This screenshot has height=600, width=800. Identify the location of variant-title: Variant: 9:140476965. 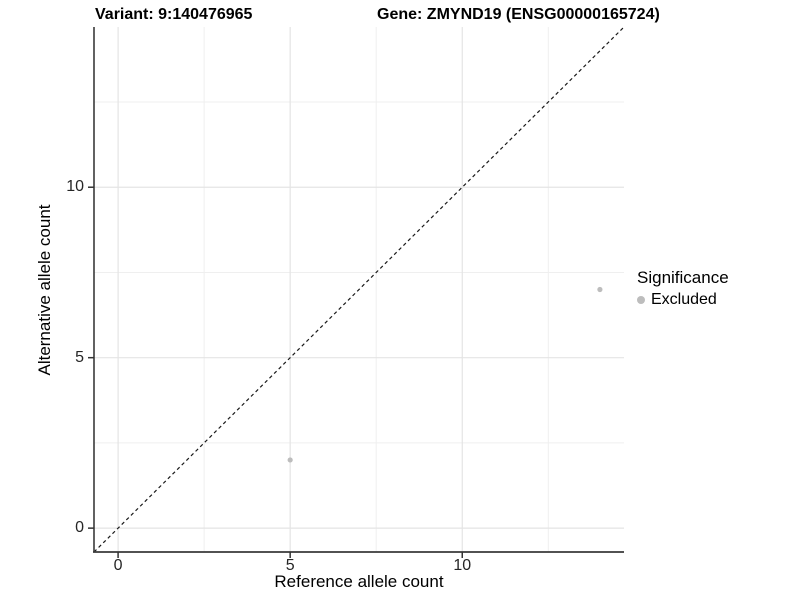
(174, 14).